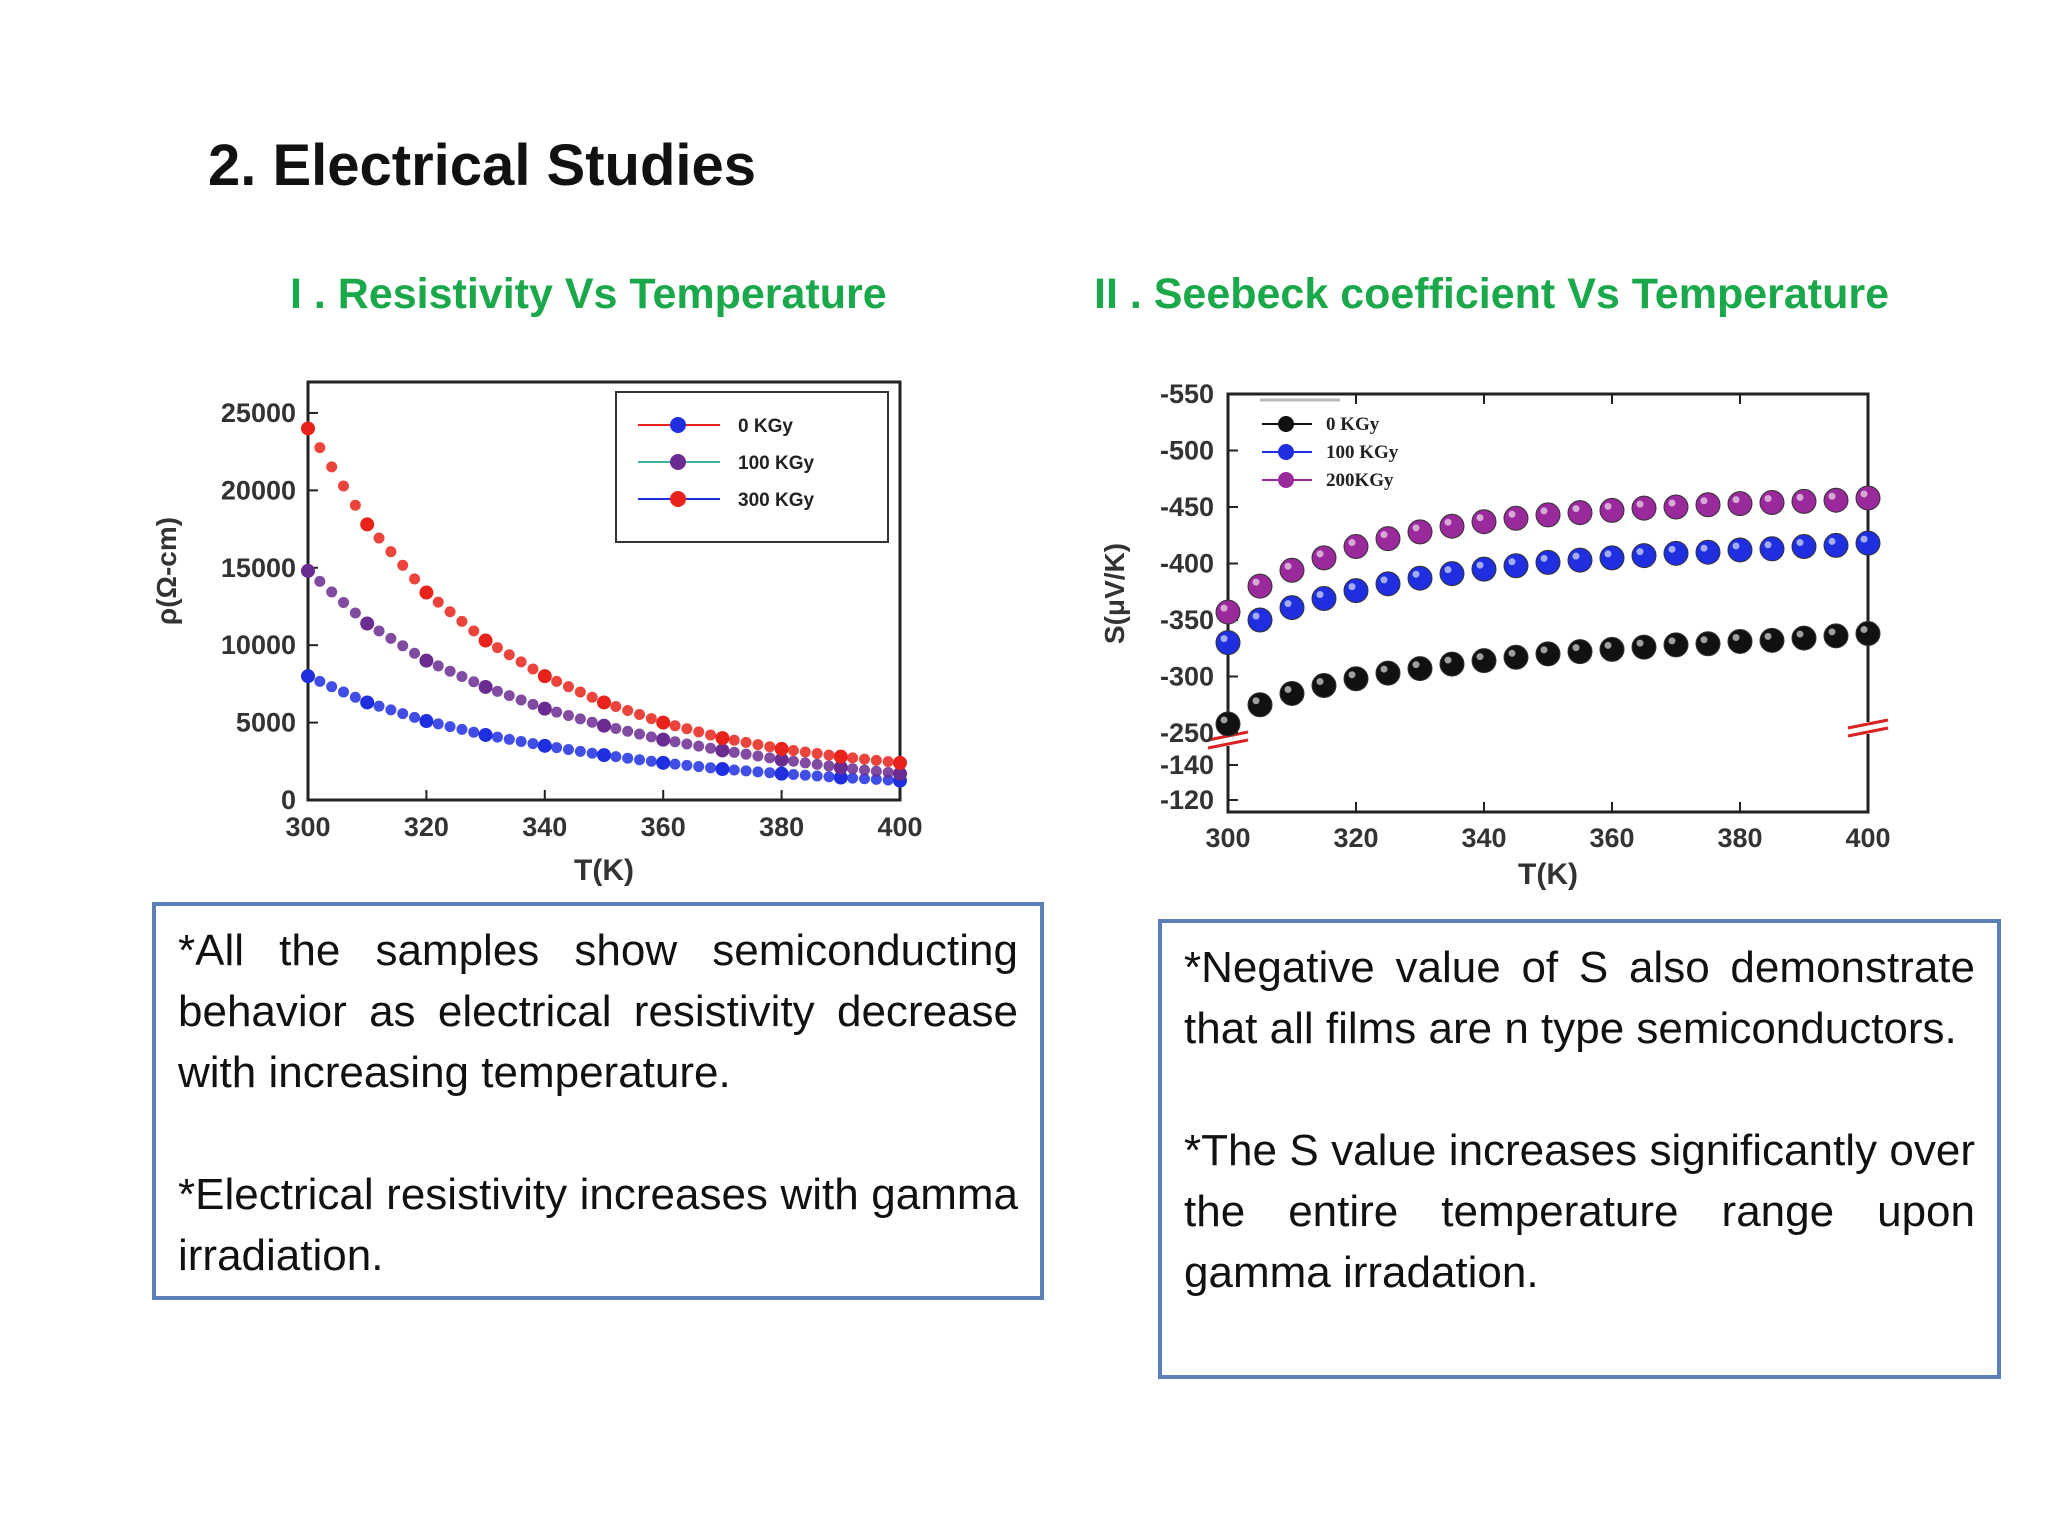 The image size is (2048, 1536). I want to click on y-tick-label: 15000, so click(258, 568).